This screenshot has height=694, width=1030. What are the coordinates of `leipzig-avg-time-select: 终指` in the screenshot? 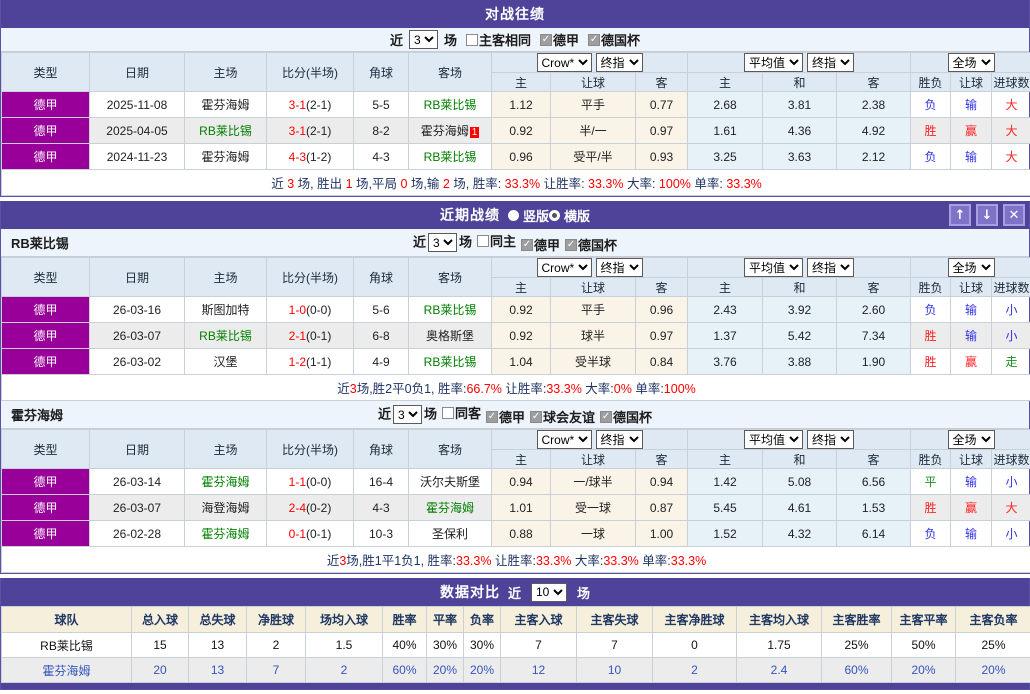 It's located at (830, 267).